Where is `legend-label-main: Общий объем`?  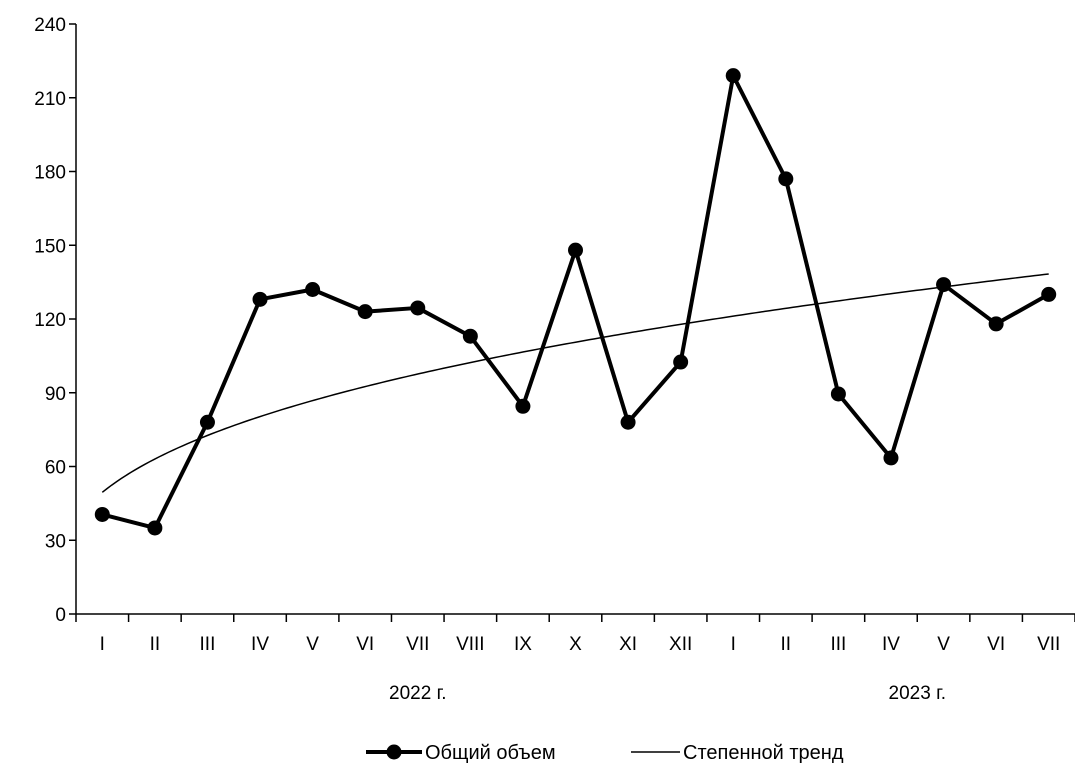 legend-label-main: Общий объем is located at coordinates (490, 753).